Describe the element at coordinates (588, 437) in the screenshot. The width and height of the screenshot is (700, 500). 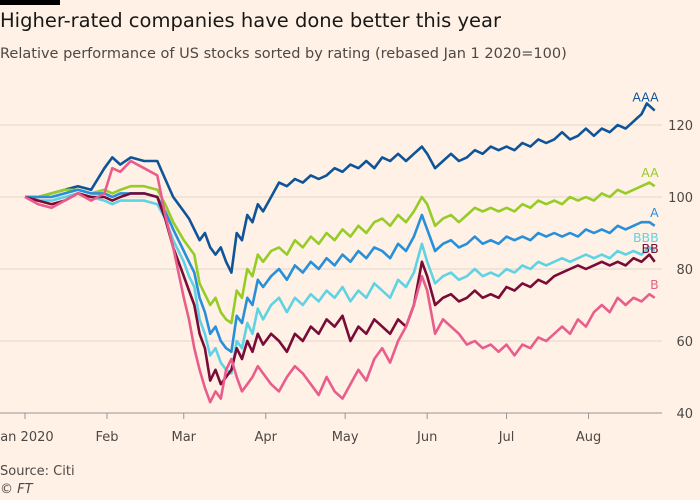
I see `x-tick-label: Aug` at that location.